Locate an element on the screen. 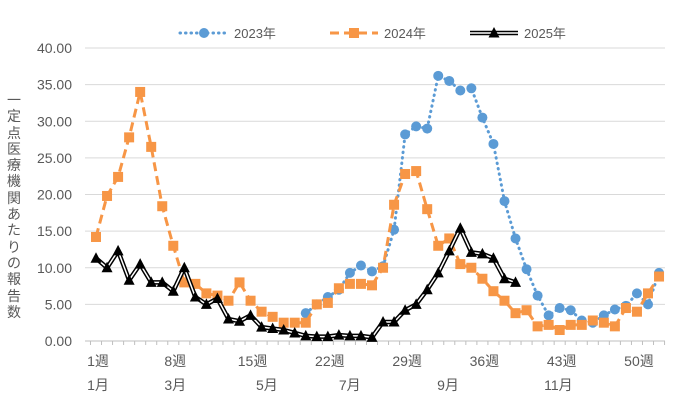 Image resolution: width=690 pixels, height=408 pixels. x-month-label: 3月 is located at coordinates (175, 385).